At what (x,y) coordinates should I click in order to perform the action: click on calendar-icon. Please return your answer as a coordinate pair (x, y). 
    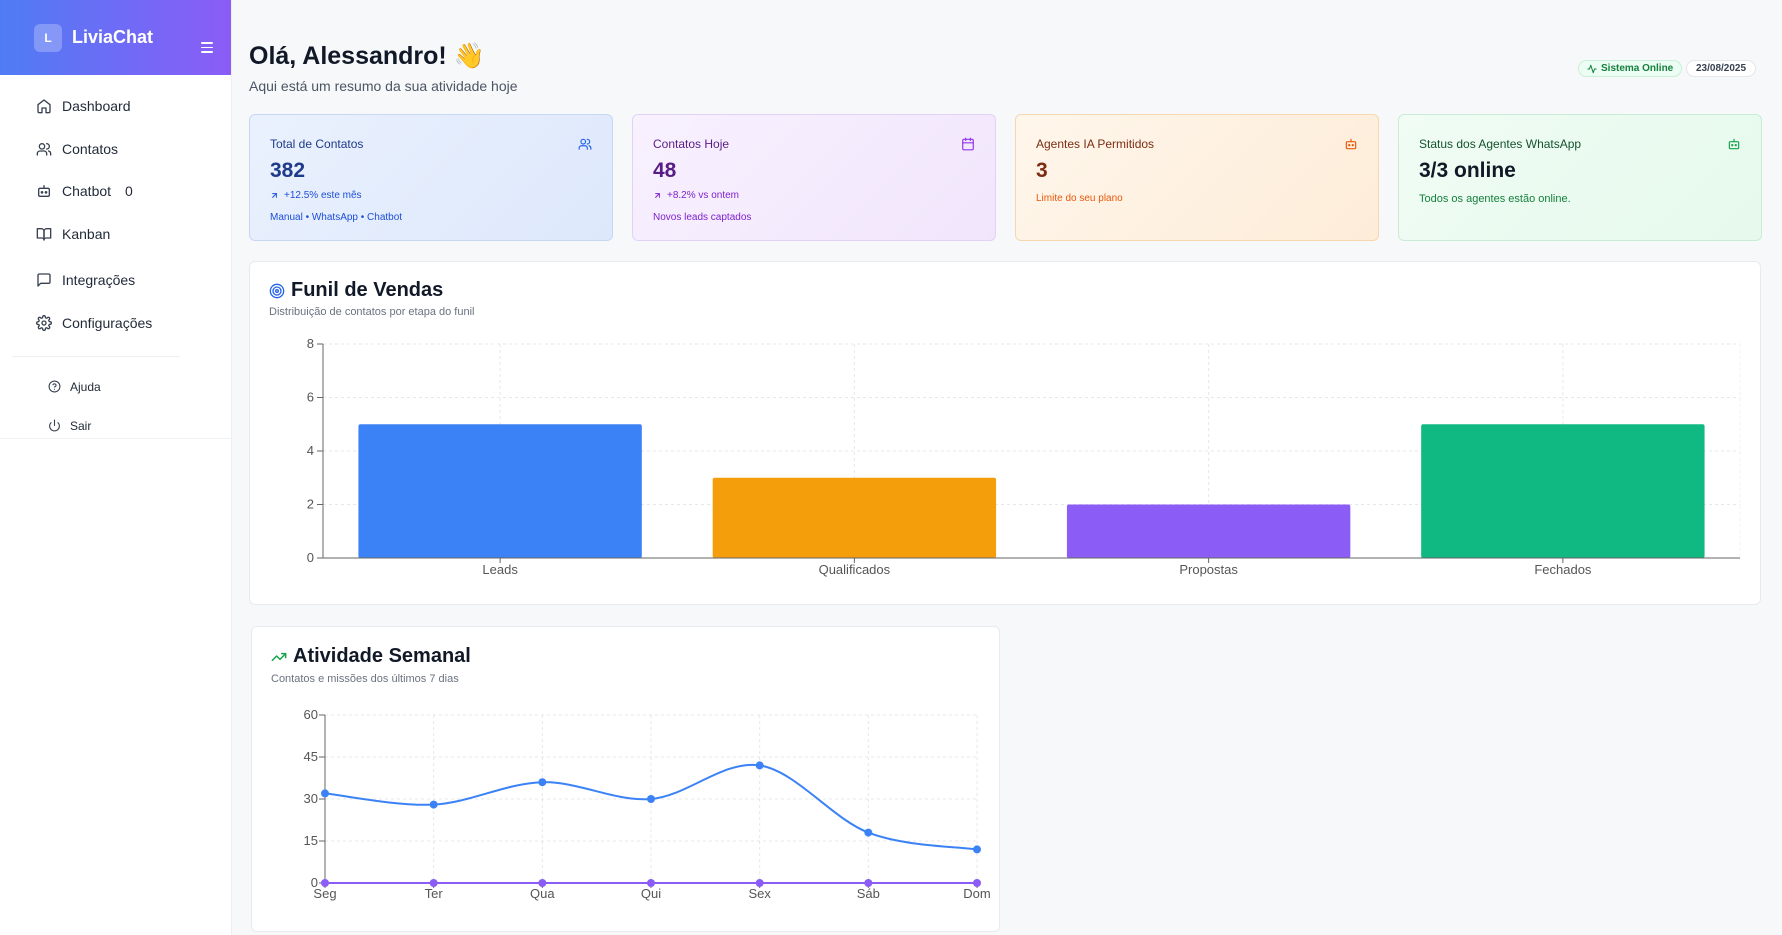
    Looking at the image, I should click on (968, 144).